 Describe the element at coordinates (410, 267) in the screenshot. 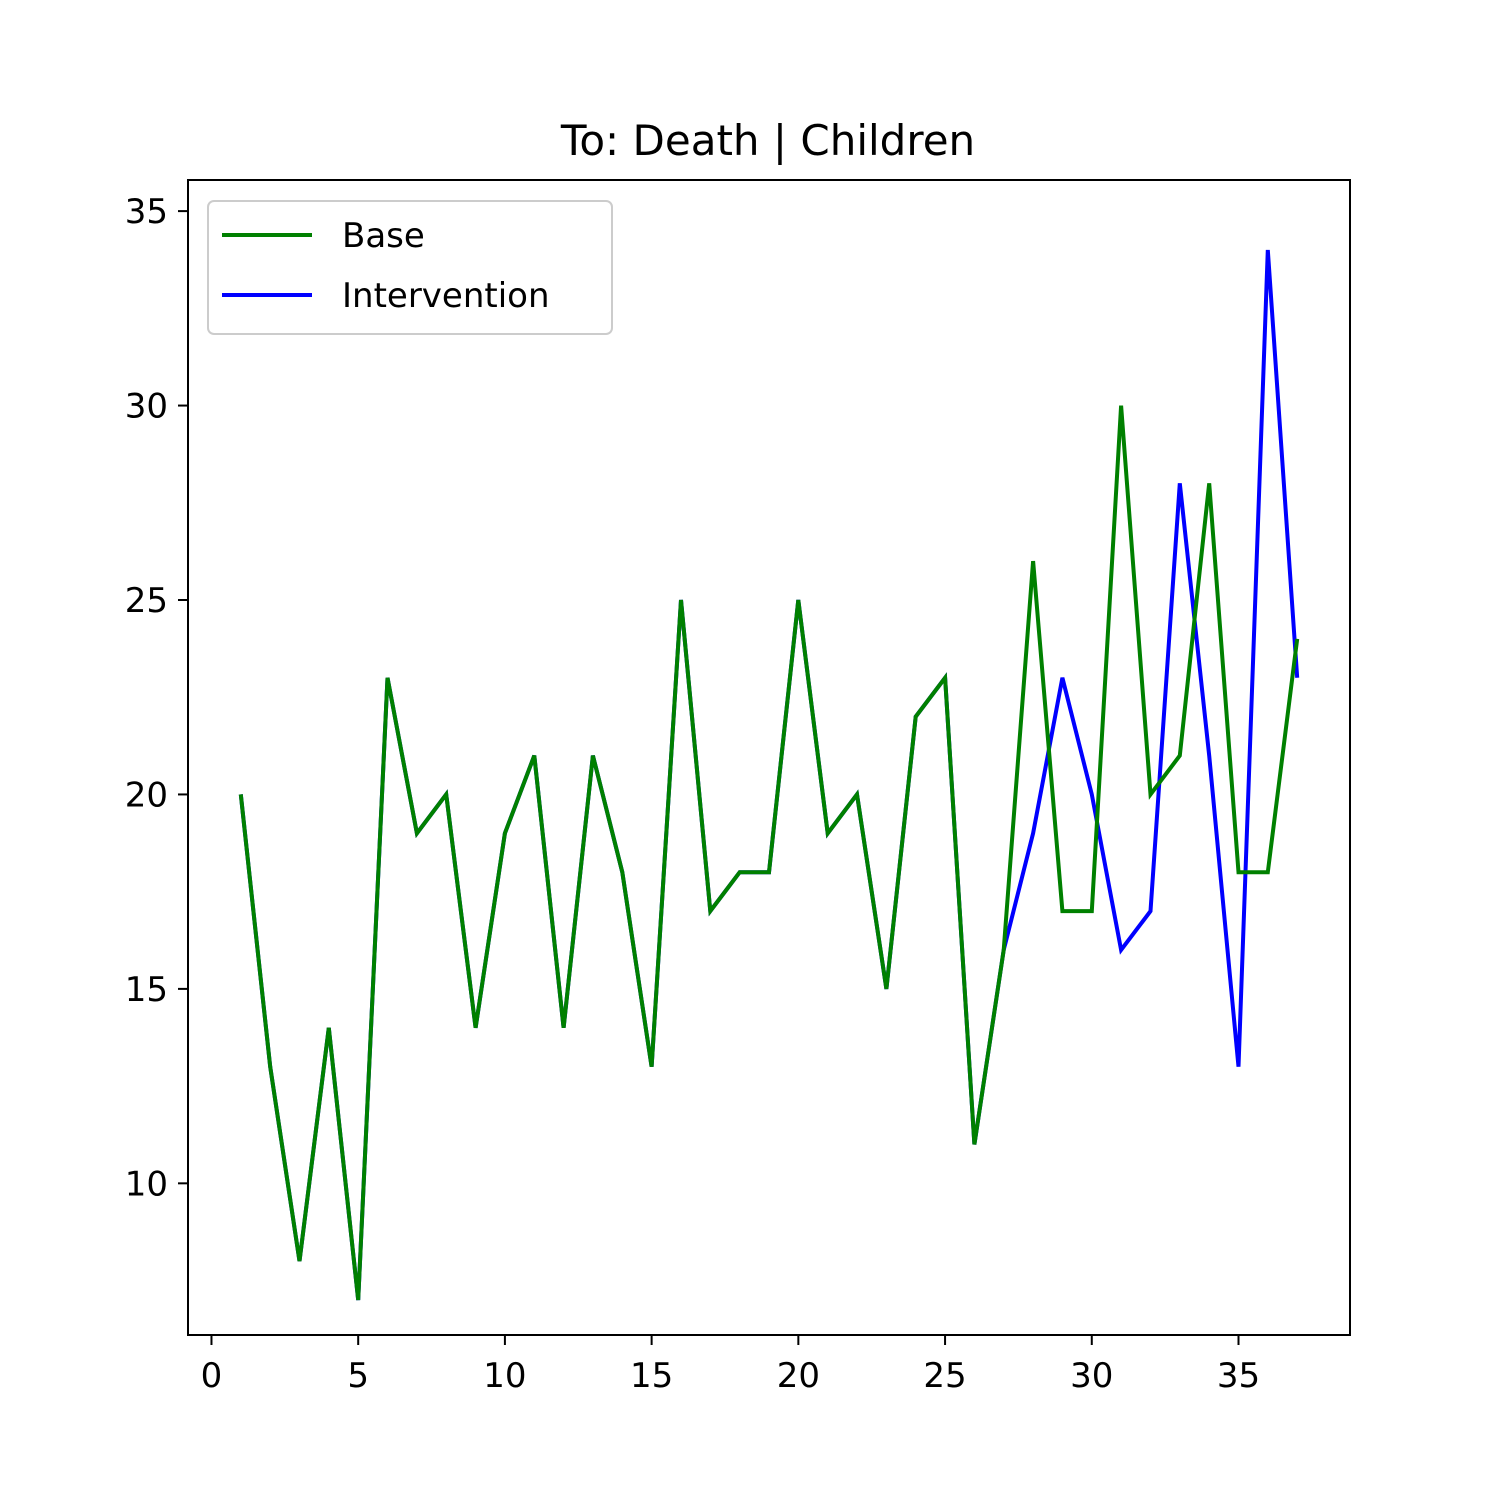

I see `legend: Base Intervention` at that location.